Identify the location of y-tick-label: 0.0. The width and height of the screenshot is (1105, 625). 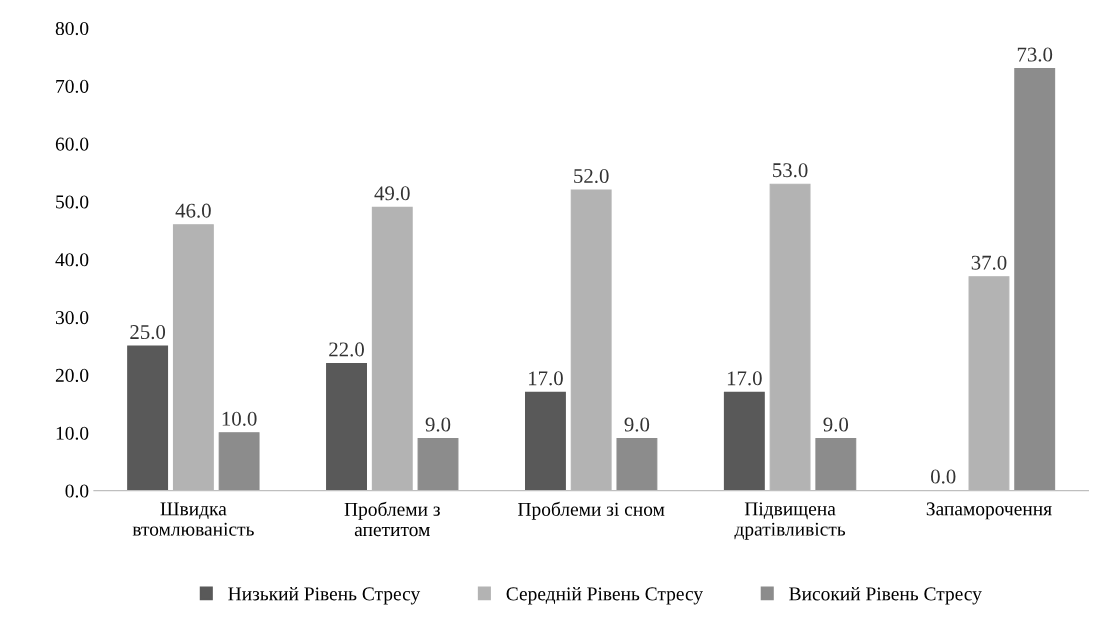
(77, 491).